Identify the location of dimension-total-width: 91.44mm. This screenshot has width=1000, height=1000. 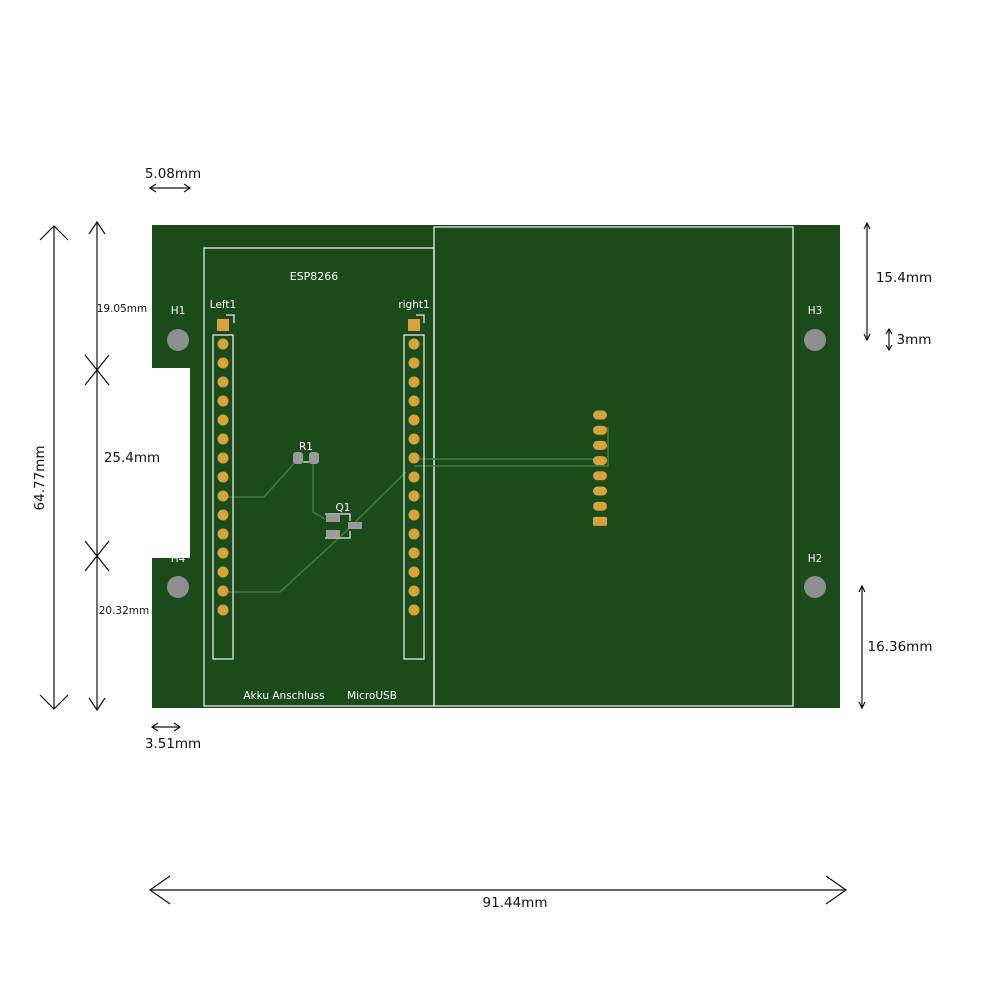
(498, 893).